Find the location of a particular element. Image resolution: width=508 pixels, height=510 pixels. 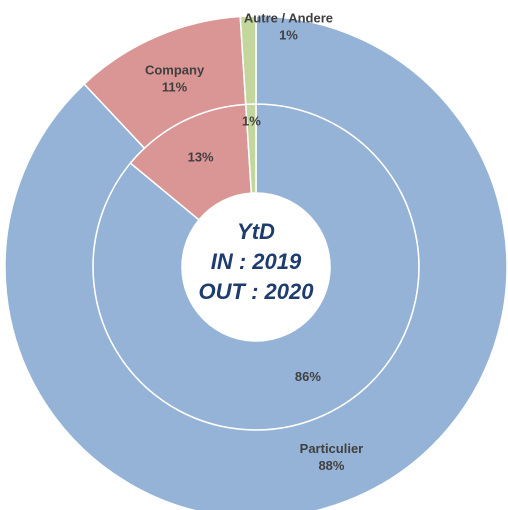

center-text: IN : 2019 is located at coordinates (256, 261).